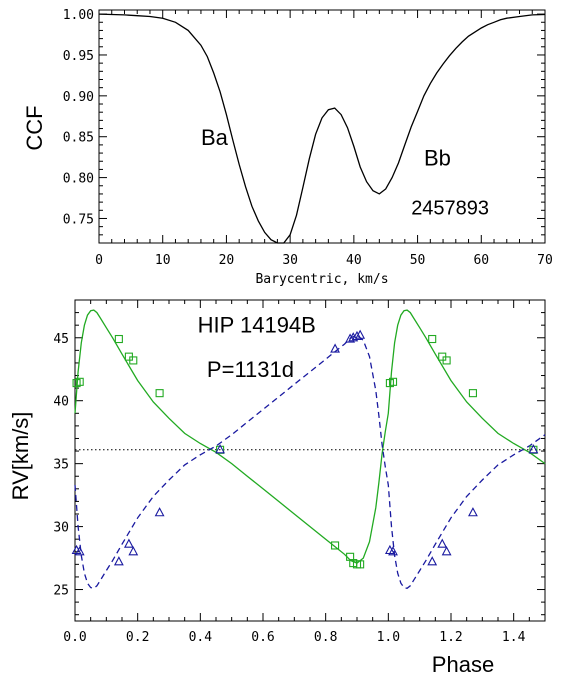  I want to click on ccf-annotation-date: 2457893, so click(450, 208).